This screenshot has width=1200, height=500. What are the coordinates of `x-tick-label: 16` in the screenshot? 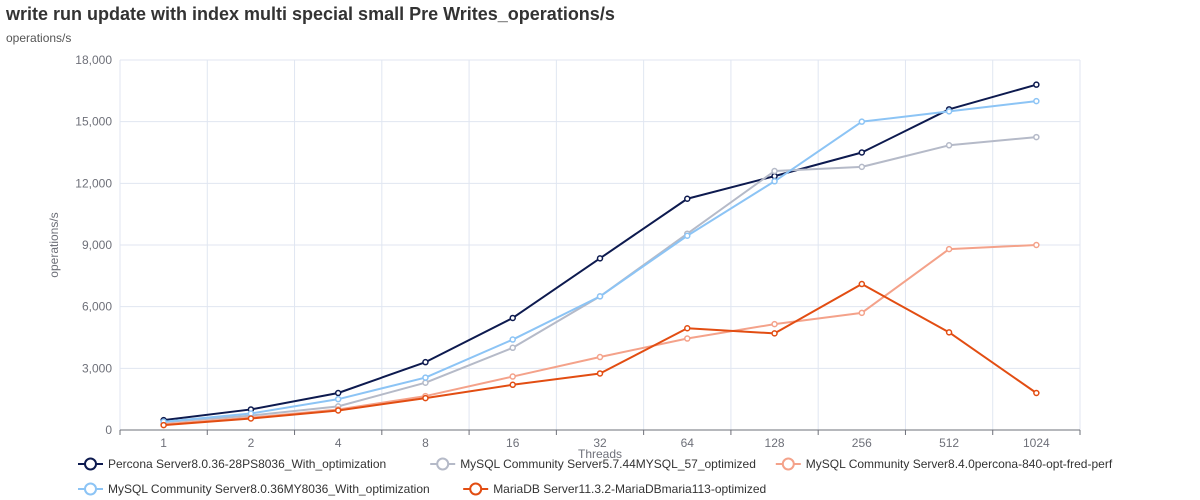 It's located at (513, 443).